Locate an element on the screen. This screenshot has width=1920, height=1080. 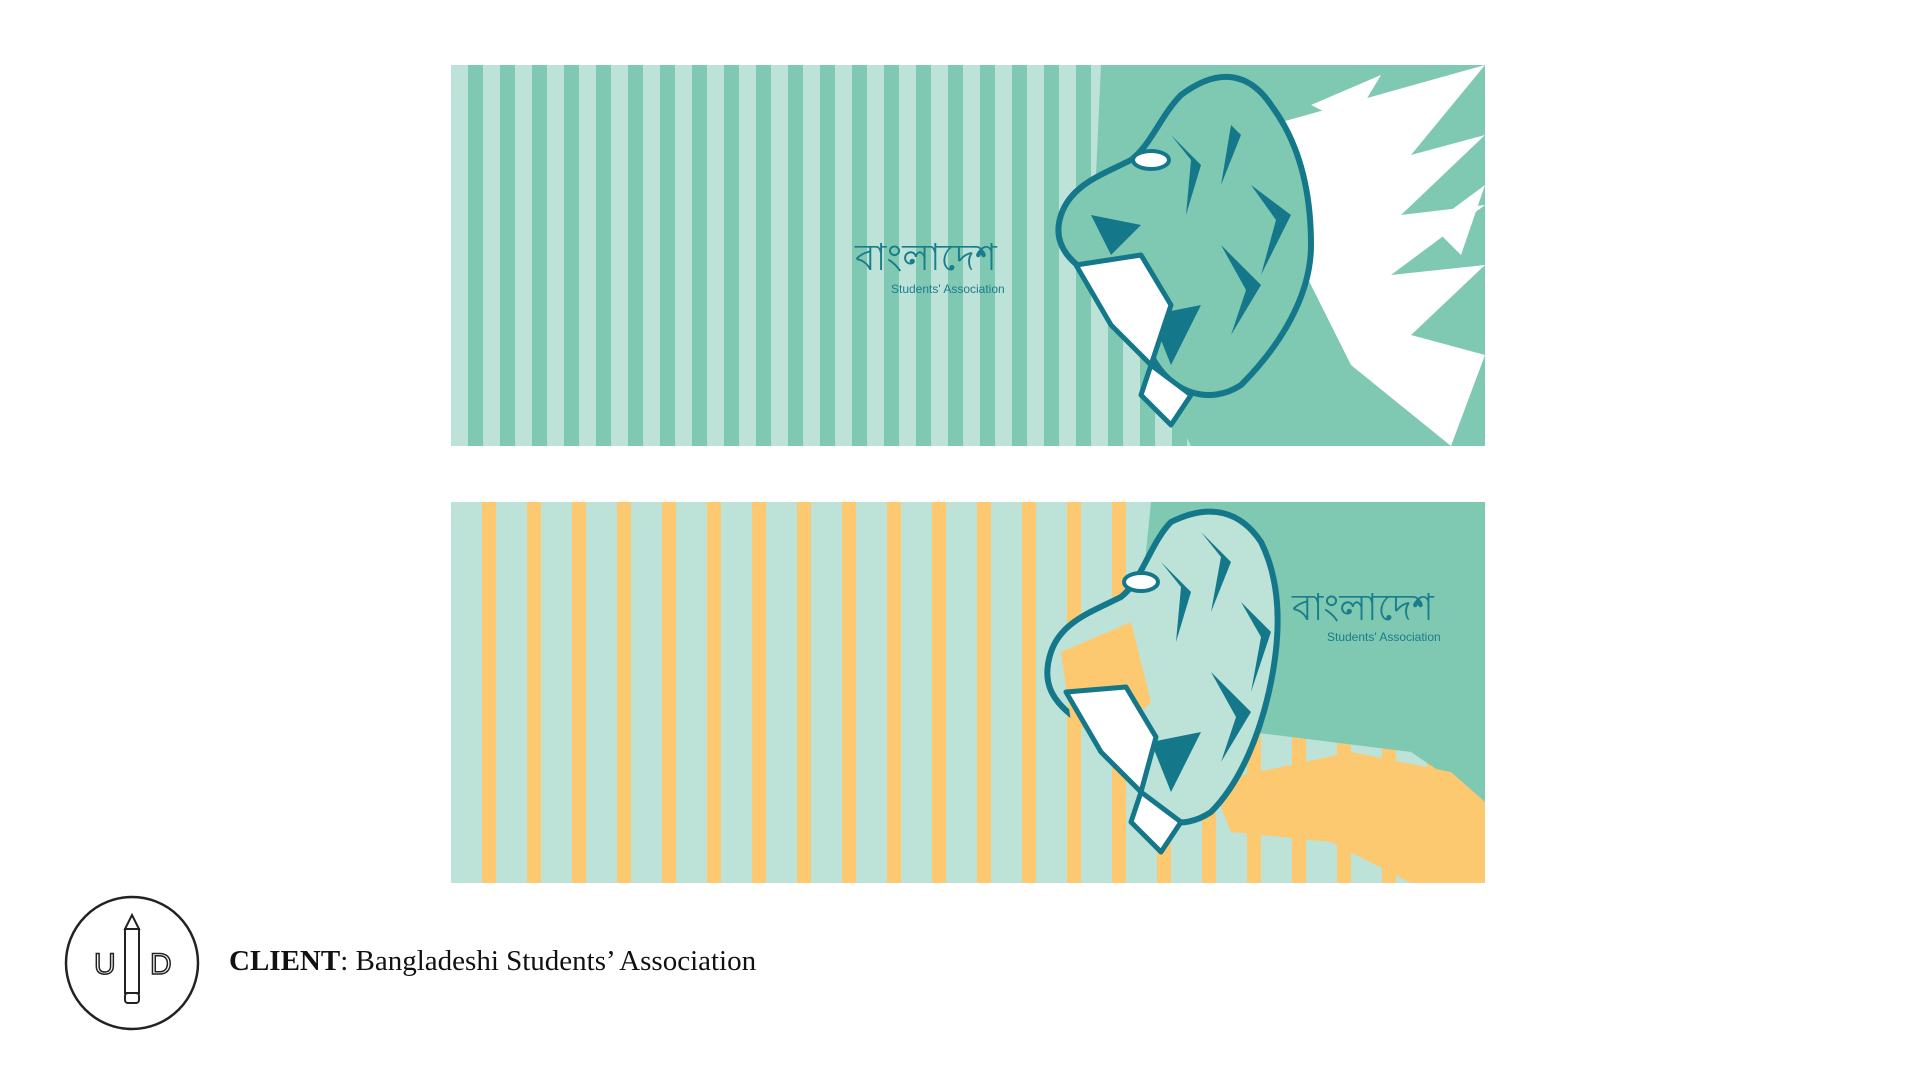
ud-logo: U D is located at coordinates (132, 963).